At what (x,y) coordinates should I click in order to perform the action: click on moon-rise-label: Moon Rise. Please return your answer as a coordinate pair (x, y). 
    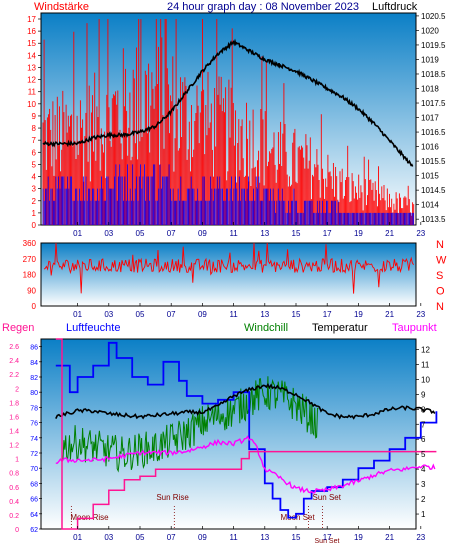
    Looking at the image, I should click on (89, 517).